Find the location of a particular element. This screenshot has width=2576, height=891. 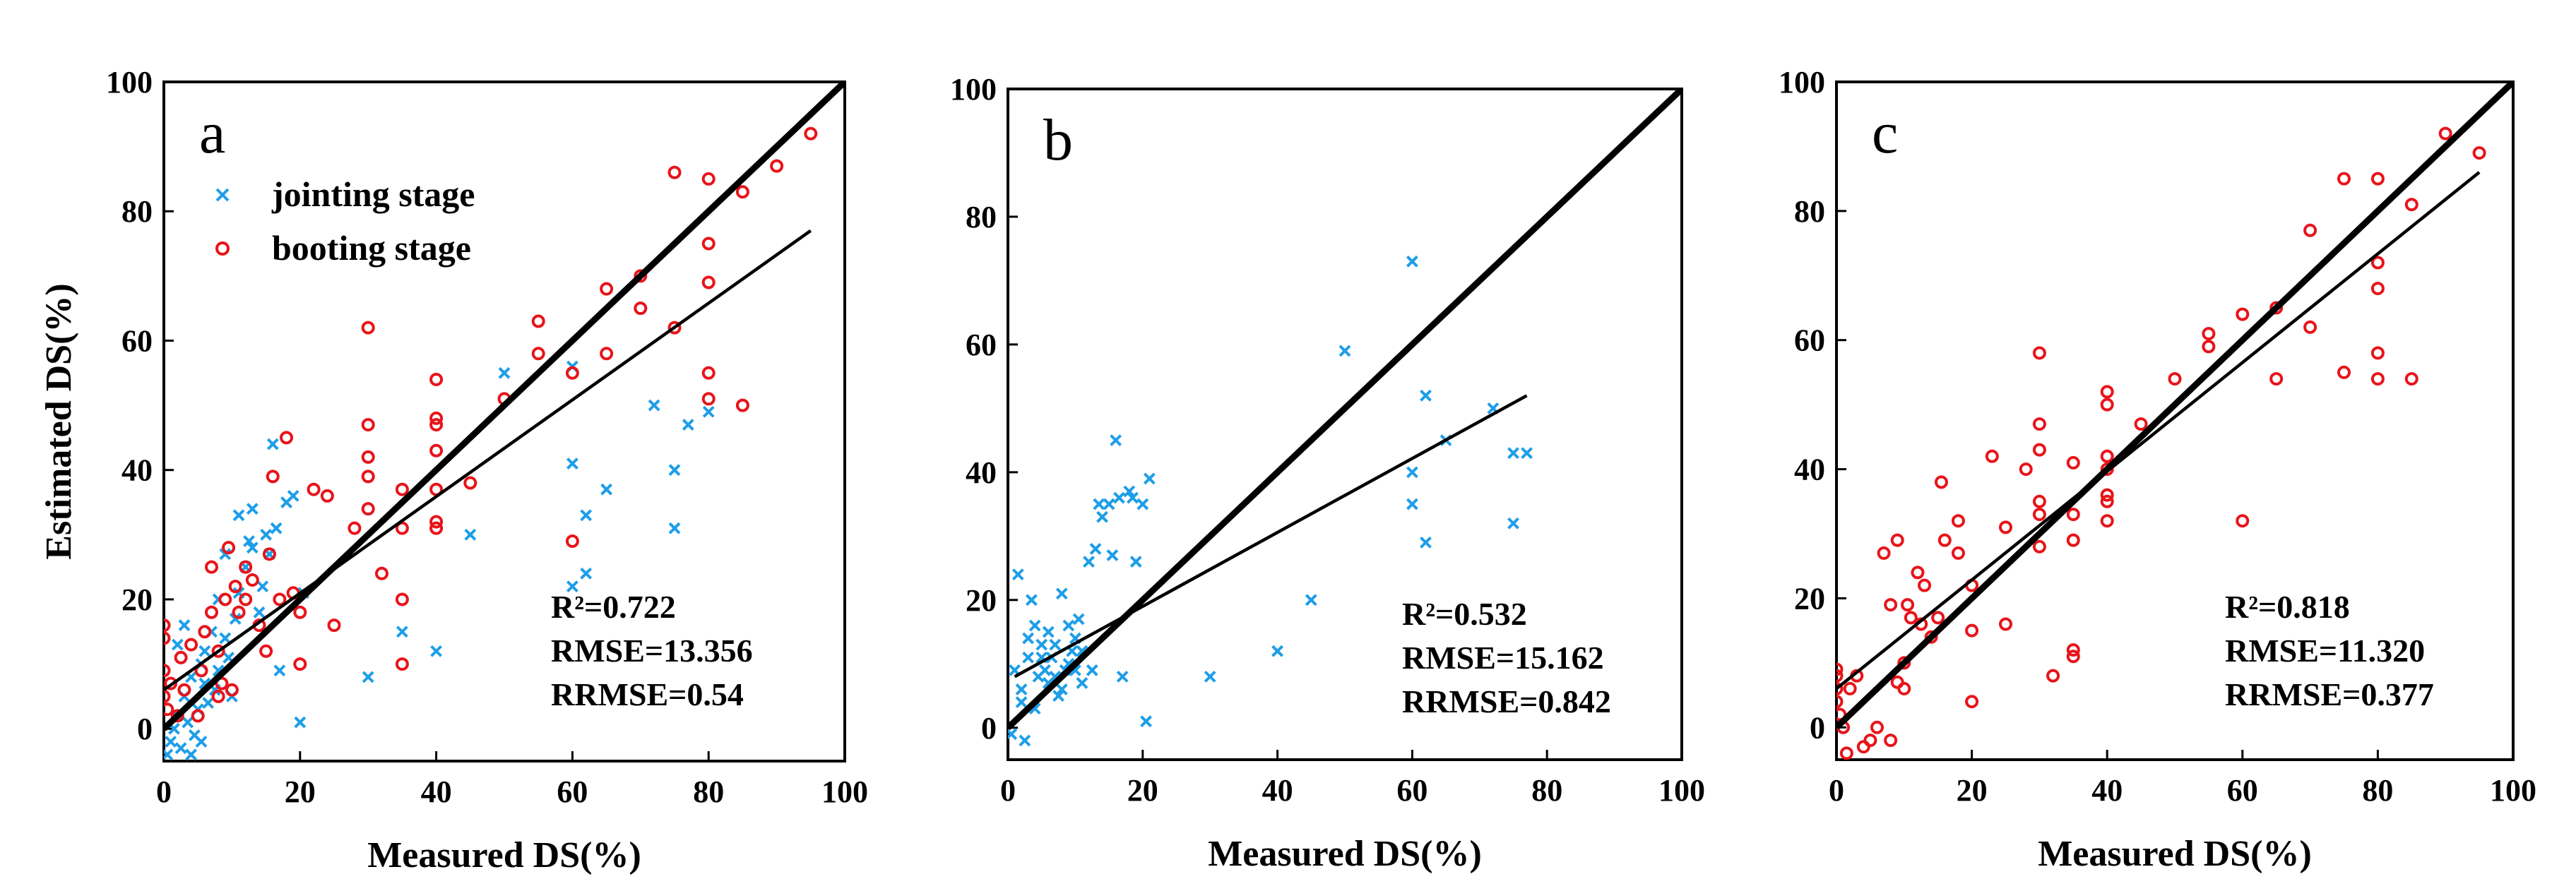

y-tick-label: 80 is located at coordinates (981, 217).